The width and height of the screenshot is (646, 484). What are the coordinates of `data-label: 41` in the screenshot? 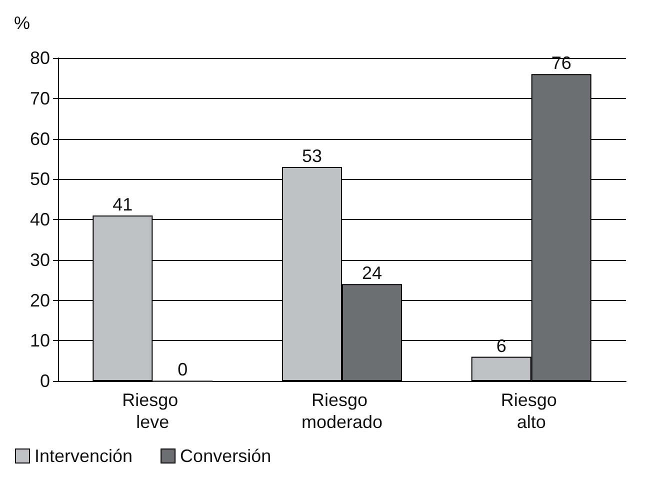 It's located at (122, 204).